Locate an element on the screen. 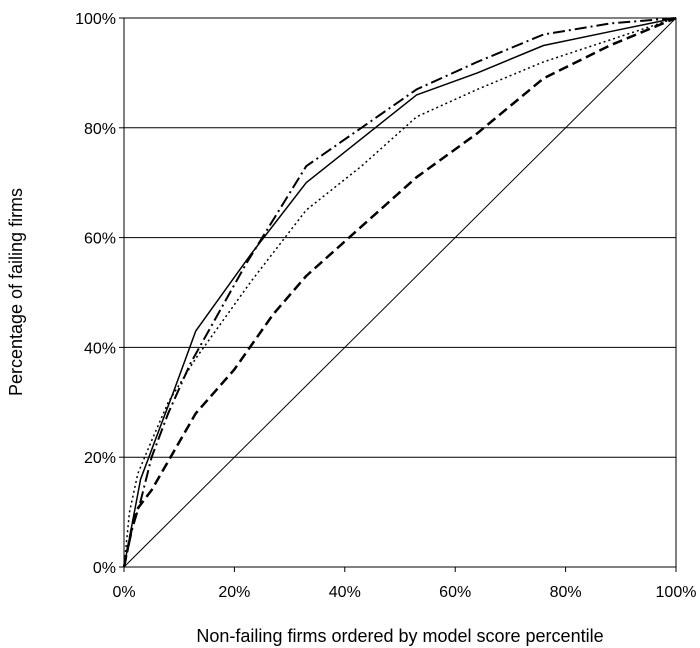 This screenshot has height=648, width=700. x-tick-label: 100% is located at coordinates (676, 592).